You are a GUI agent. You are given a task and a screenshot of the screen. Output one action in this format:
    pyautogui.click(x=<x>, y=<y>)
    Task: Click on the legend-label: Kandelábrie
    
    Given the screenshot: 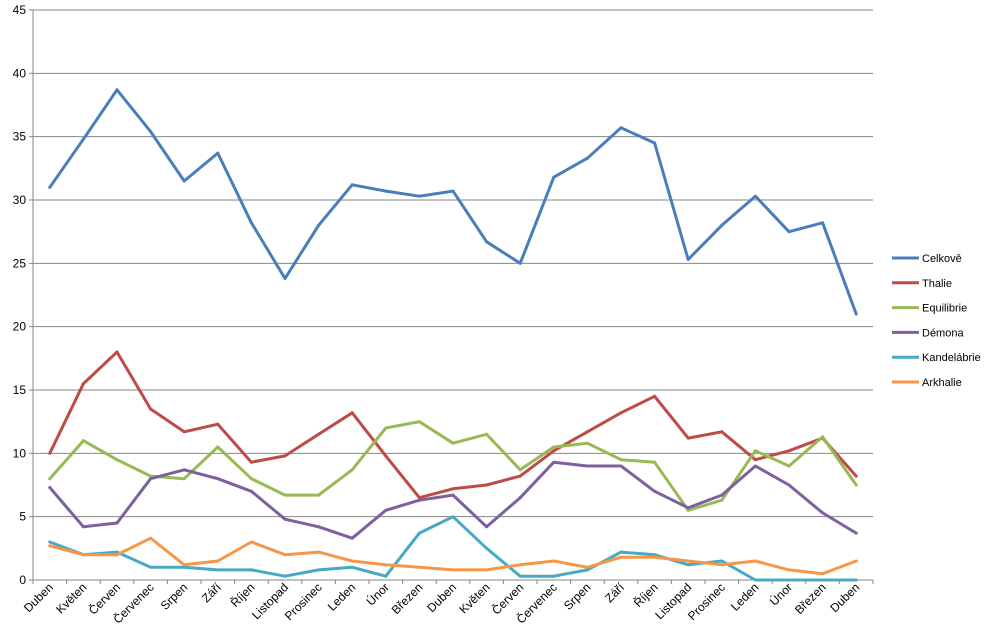 What is the action you would take?
    pyautogui.click(x=951, y=358)
    